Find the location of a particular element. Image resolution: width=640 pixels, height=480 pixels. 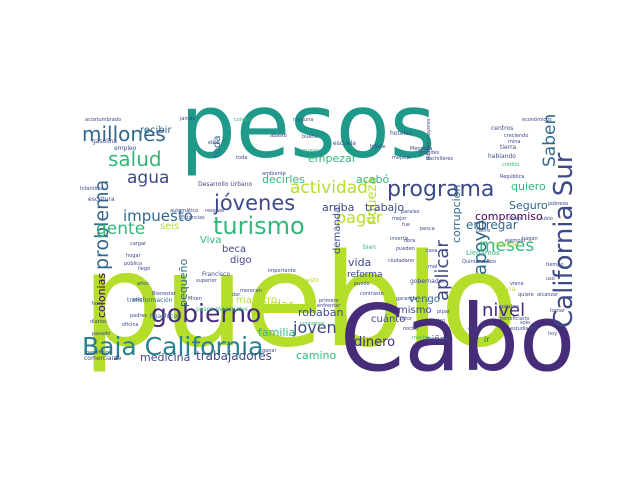

word-109: República is located at coordinates (512, 176).